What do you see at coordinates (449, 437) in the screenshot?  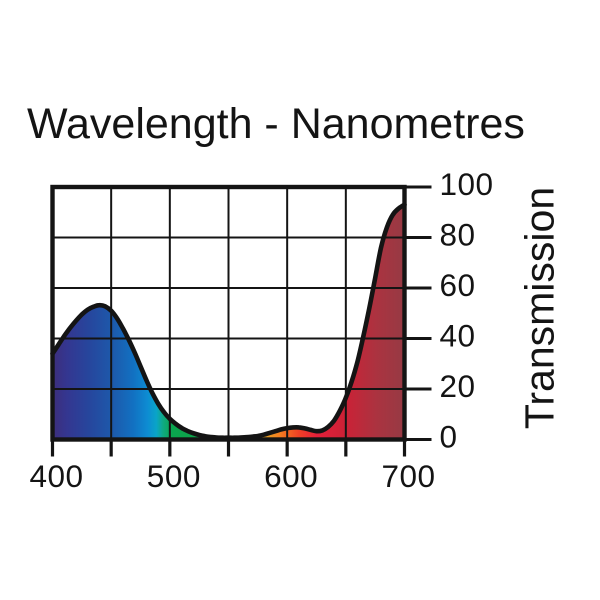 I see `y-tick-label: 0` at bounding box center [449, 437].